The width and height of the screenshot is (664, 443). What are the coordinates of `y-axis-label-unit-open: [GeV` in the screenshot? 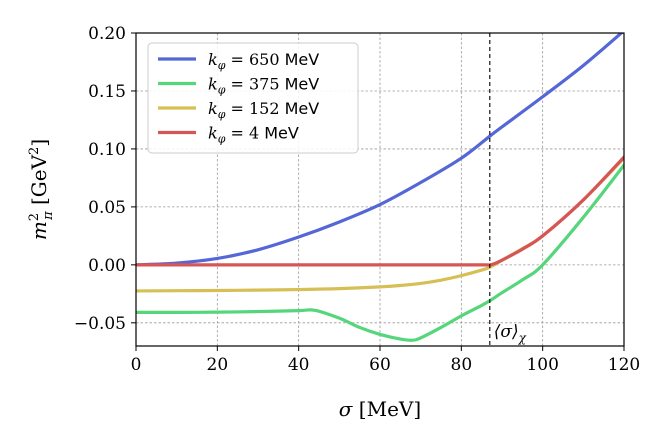 It's located at (39, 182).